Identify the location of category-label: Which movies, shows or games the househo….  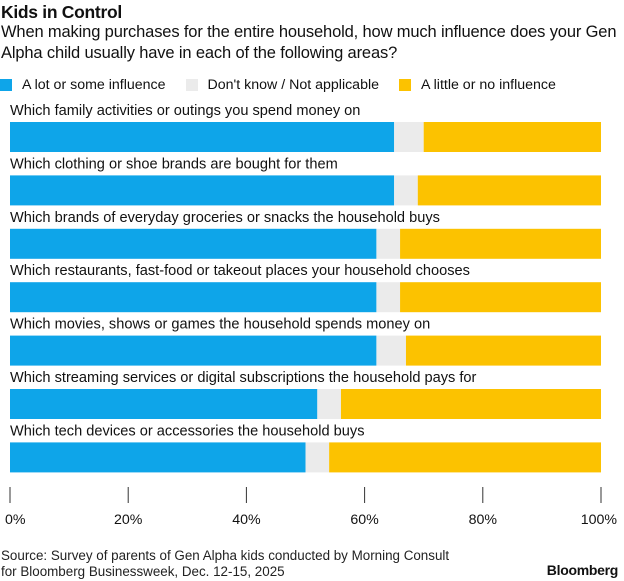
(220, 325).